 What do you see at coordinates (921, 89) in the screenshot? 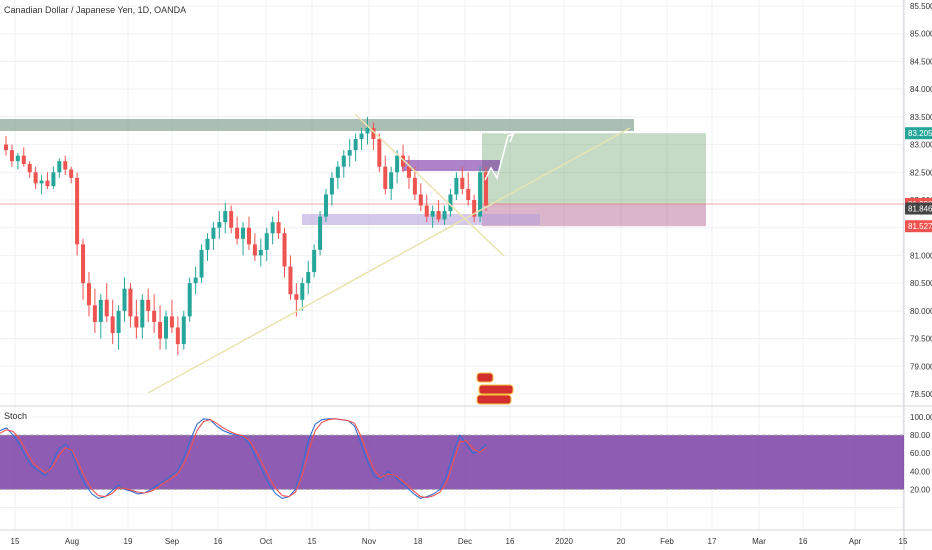
I see `price-tick-label: 84.000` at bounding box center [921, 89].